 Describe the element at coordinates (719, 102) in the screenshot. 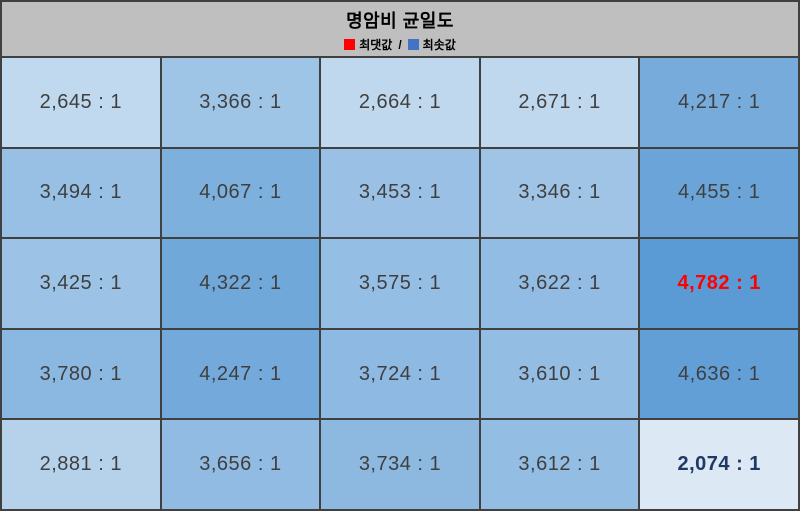

I see `heatmap-cell: 4,217 : 1` at that location.